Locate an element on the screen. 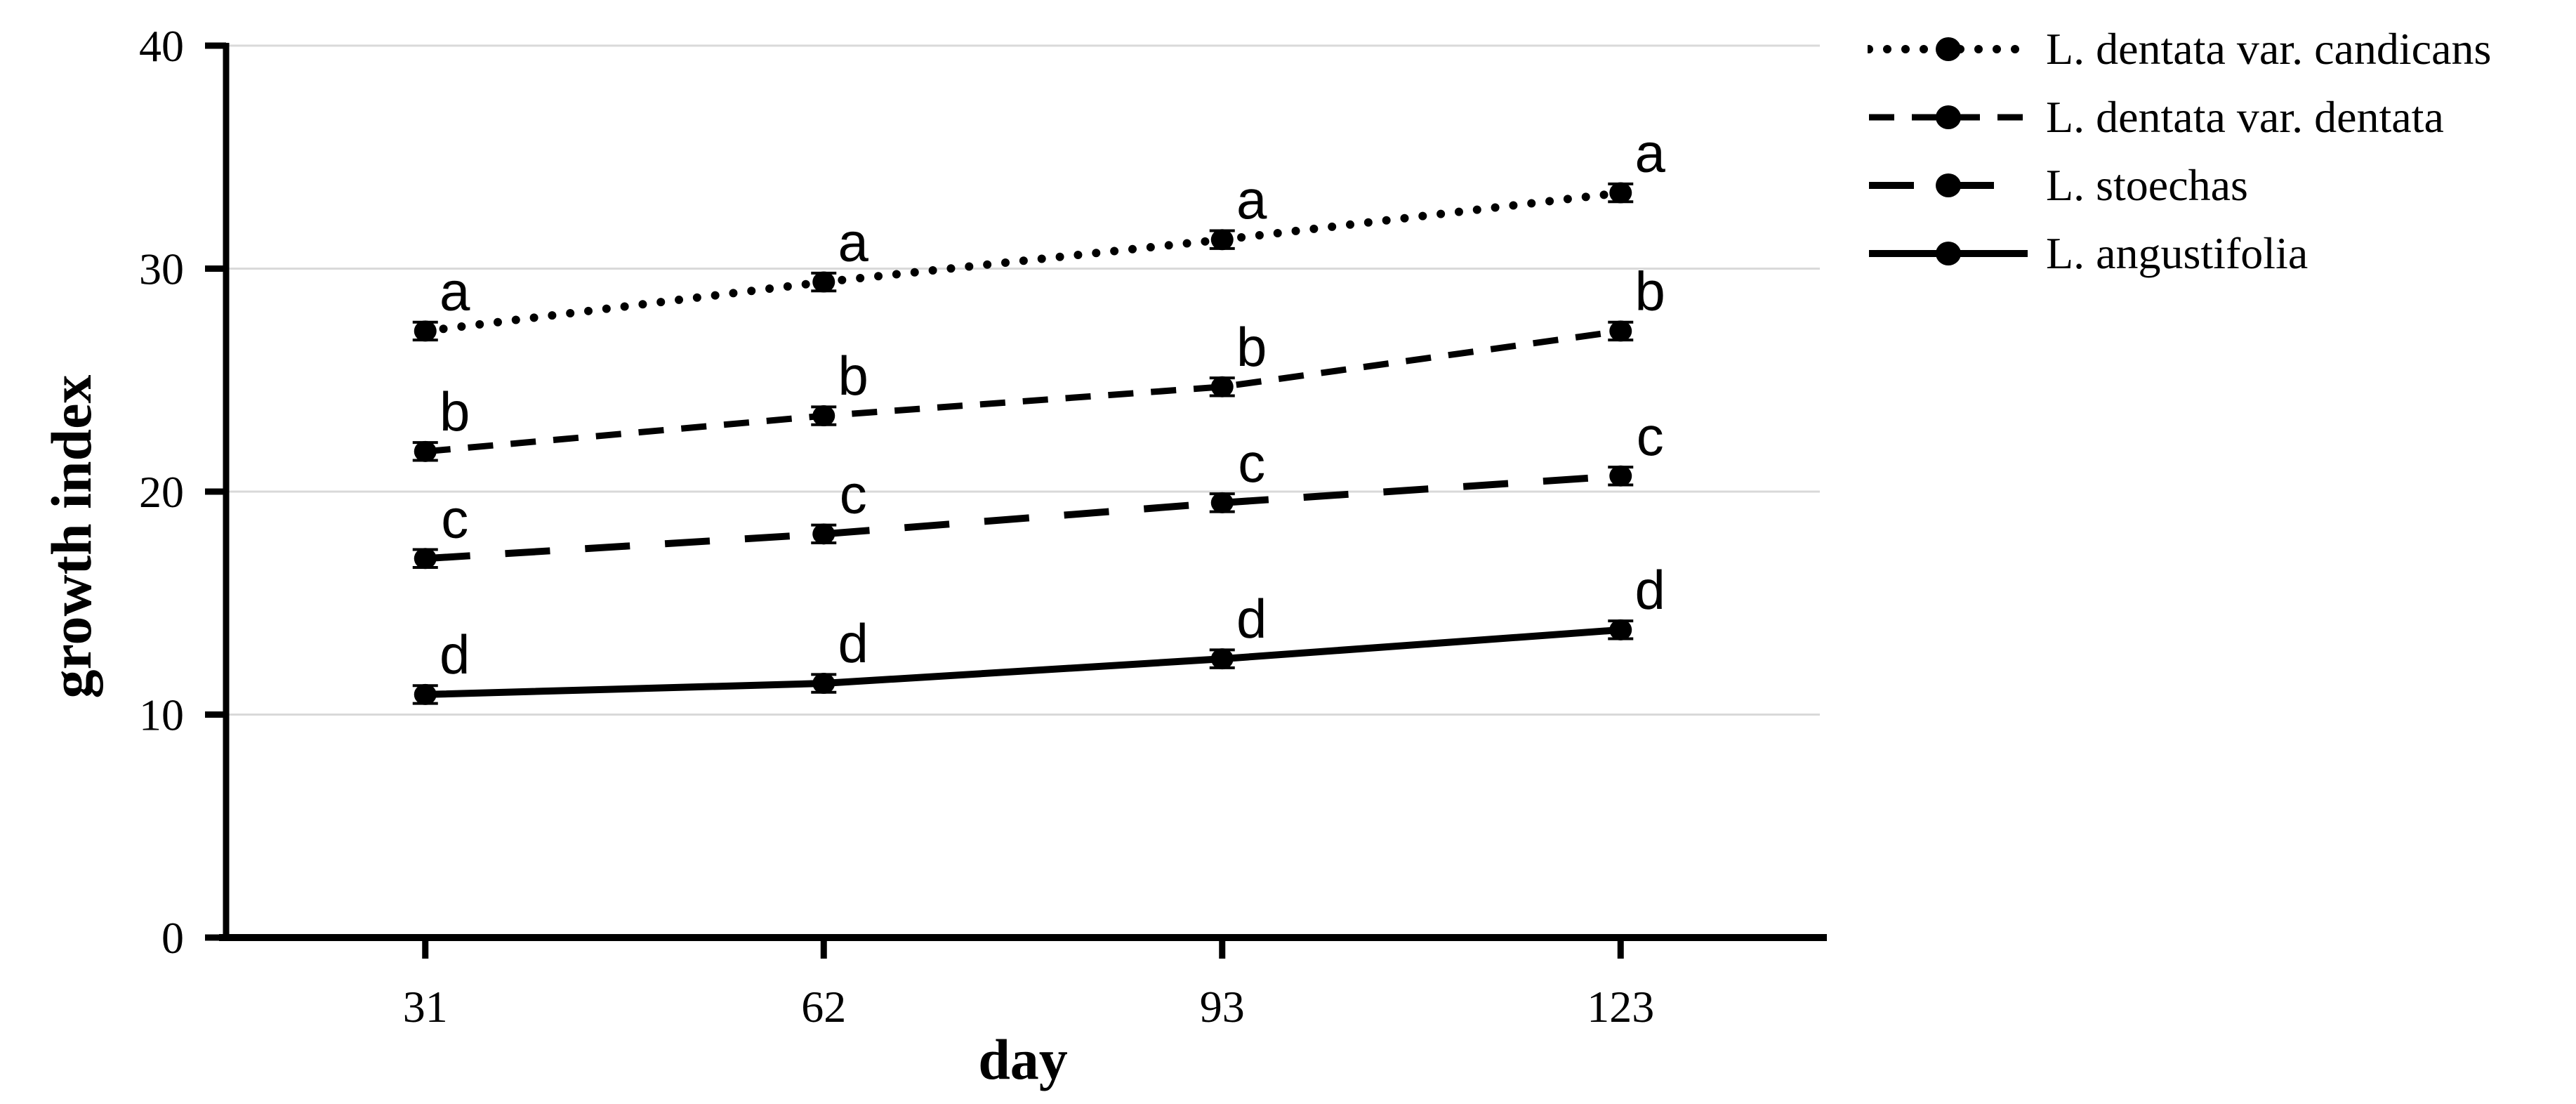  y-axis-title: growth index is located at coordinates (71, 536).